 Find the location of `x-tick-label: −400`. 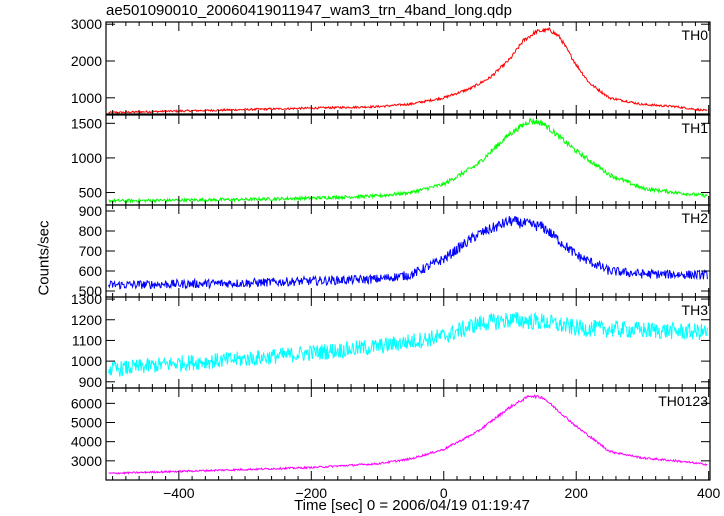

x-tick-label: −400 is located at coordinates (179, 493).